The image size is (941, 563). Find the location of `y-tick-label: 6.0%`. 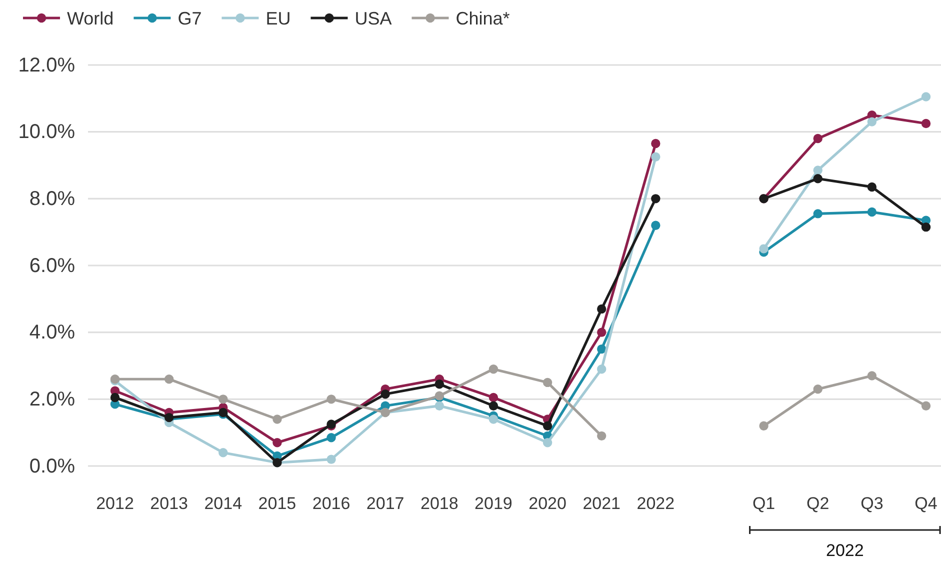

y-tick-label: 6.0% is located at coordinates (52, 265).